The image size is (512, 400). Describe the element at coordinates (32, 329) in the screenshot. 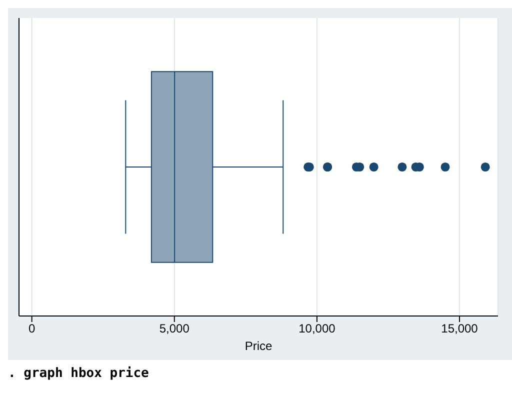

I see `x-tick-label: 0` at that location.